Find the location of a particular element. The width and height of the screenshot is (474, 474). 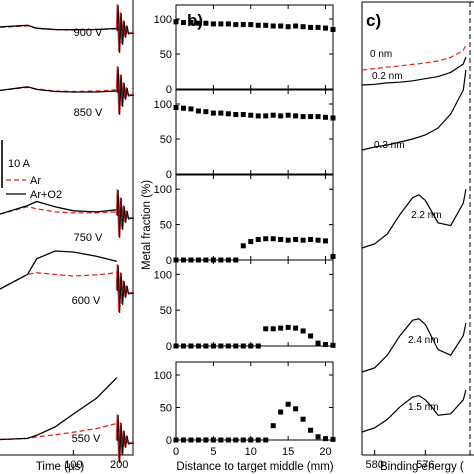

panel-c-spectrum-label: 0 nm is located at coordinates (381, 54).